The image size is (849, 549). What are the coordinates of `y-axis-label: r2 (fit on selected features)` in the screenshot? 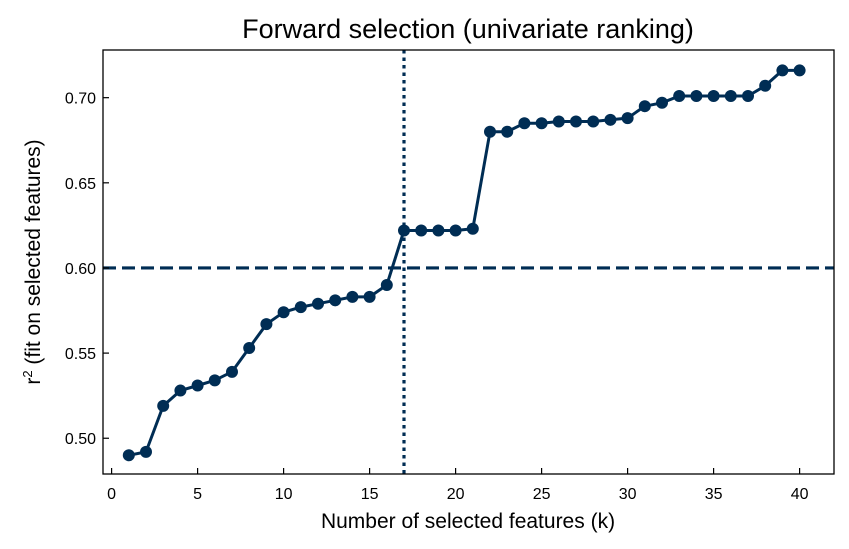 It's located at (32, 261).